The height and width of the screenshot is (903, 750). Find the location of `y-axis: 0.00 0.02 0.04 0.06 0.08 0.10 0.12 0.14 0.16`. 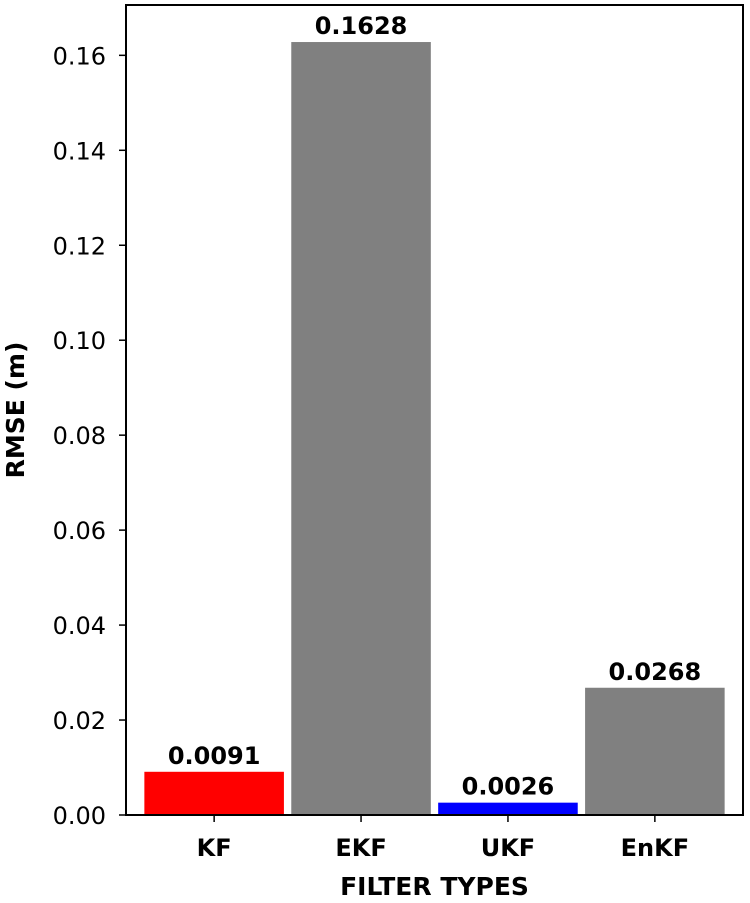

y-axis: 0.00 0.02 0.04 0.06 0.08 0.10 0.12 0.14 0.16 is located at coordinates (89, 436).